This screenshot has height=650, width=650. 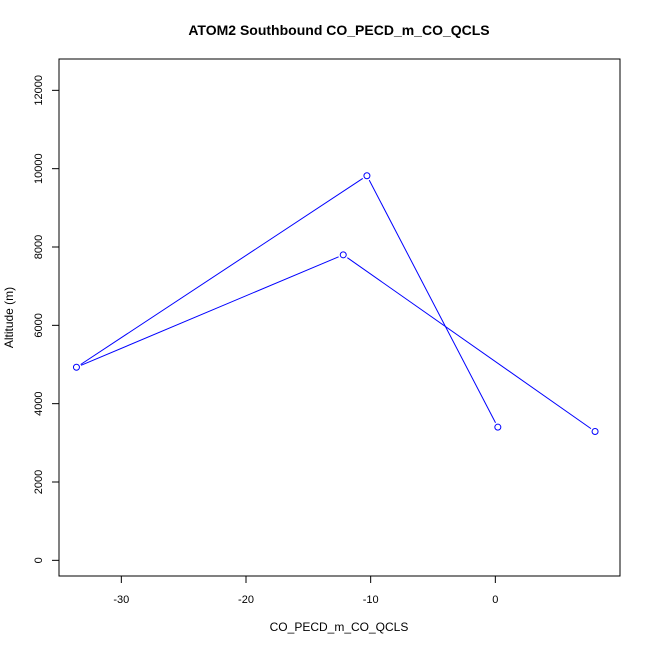 What do you see at coordinates (46, 319) in the screenshot?
I see `y-axis: 0 2000 4000 6000 8000 10000 12000` at bounding box center [46, 319].